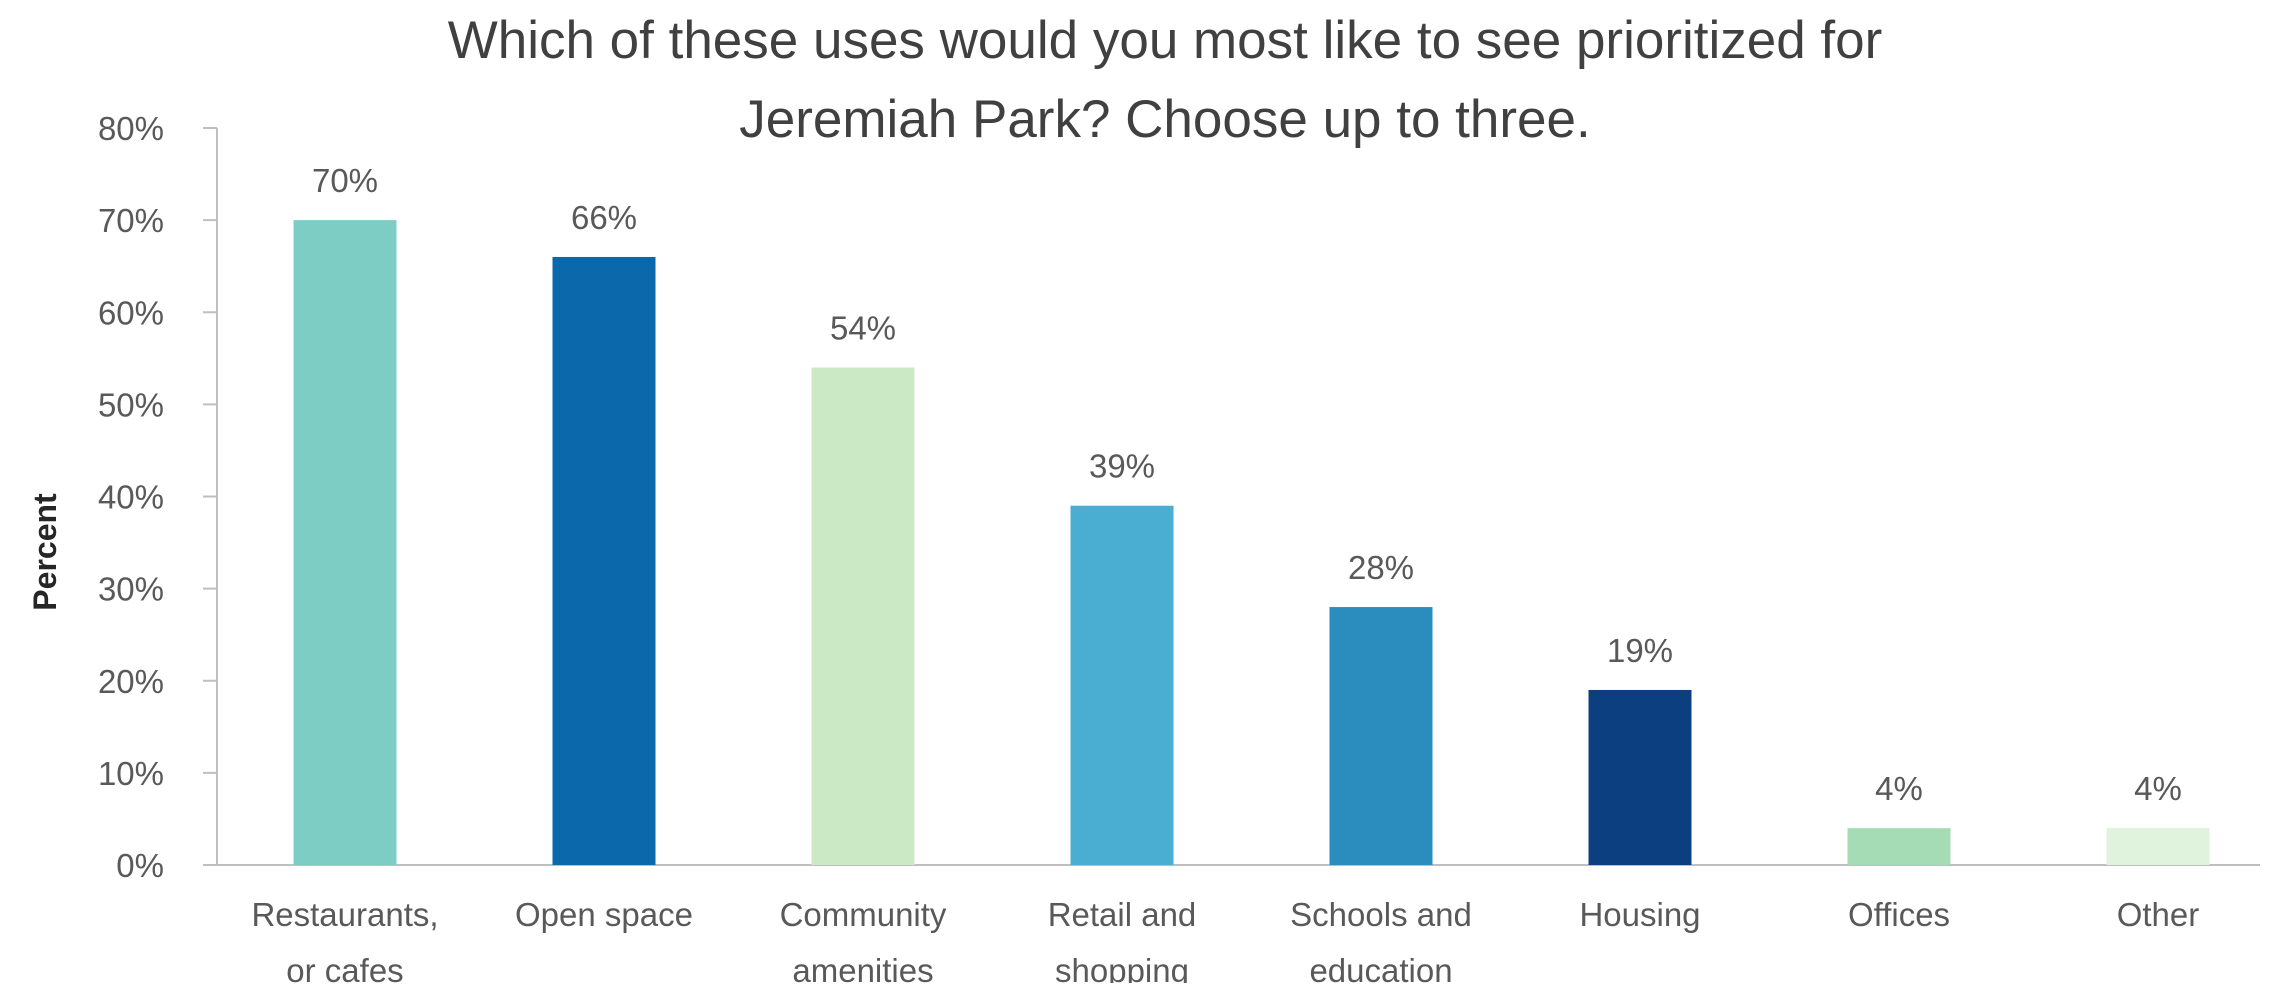 Image resolution: width=2279 pixels, height=988 pixels. What do you see at coordinates (863, 328) in the screenshot?
I see `data-label: 54%` at bounding box center [863, 328].